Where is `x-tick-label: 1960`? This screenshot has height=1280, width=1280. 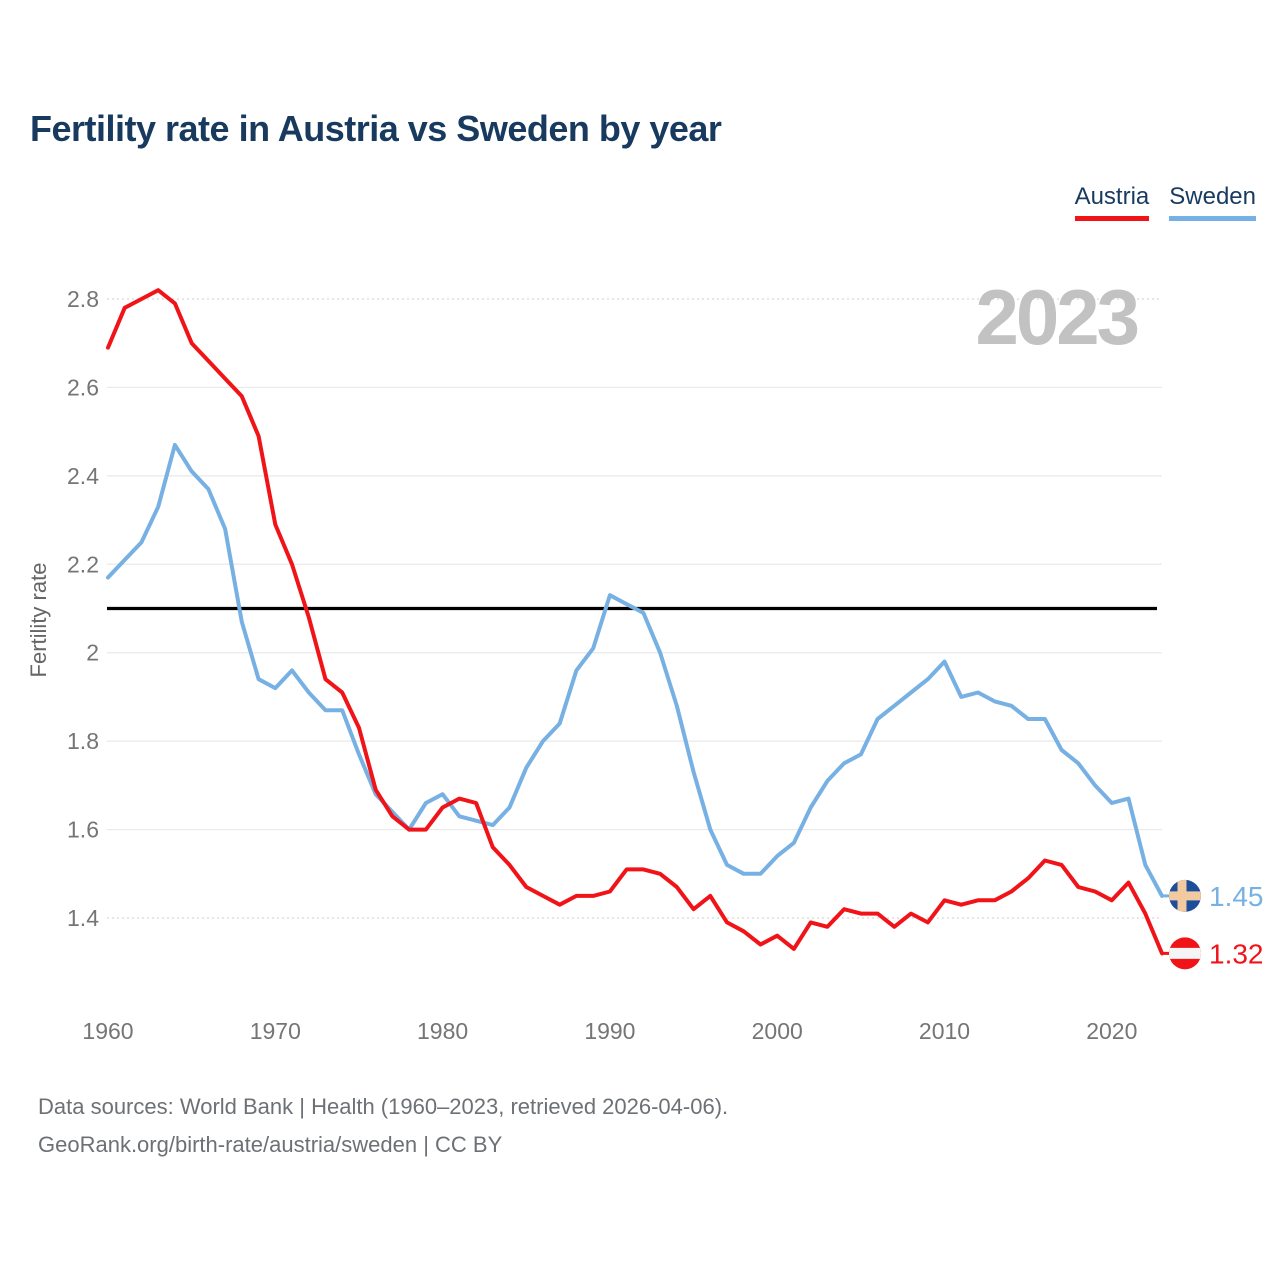
x-tick-label: 1960 is located at coordinates (107, 1031).